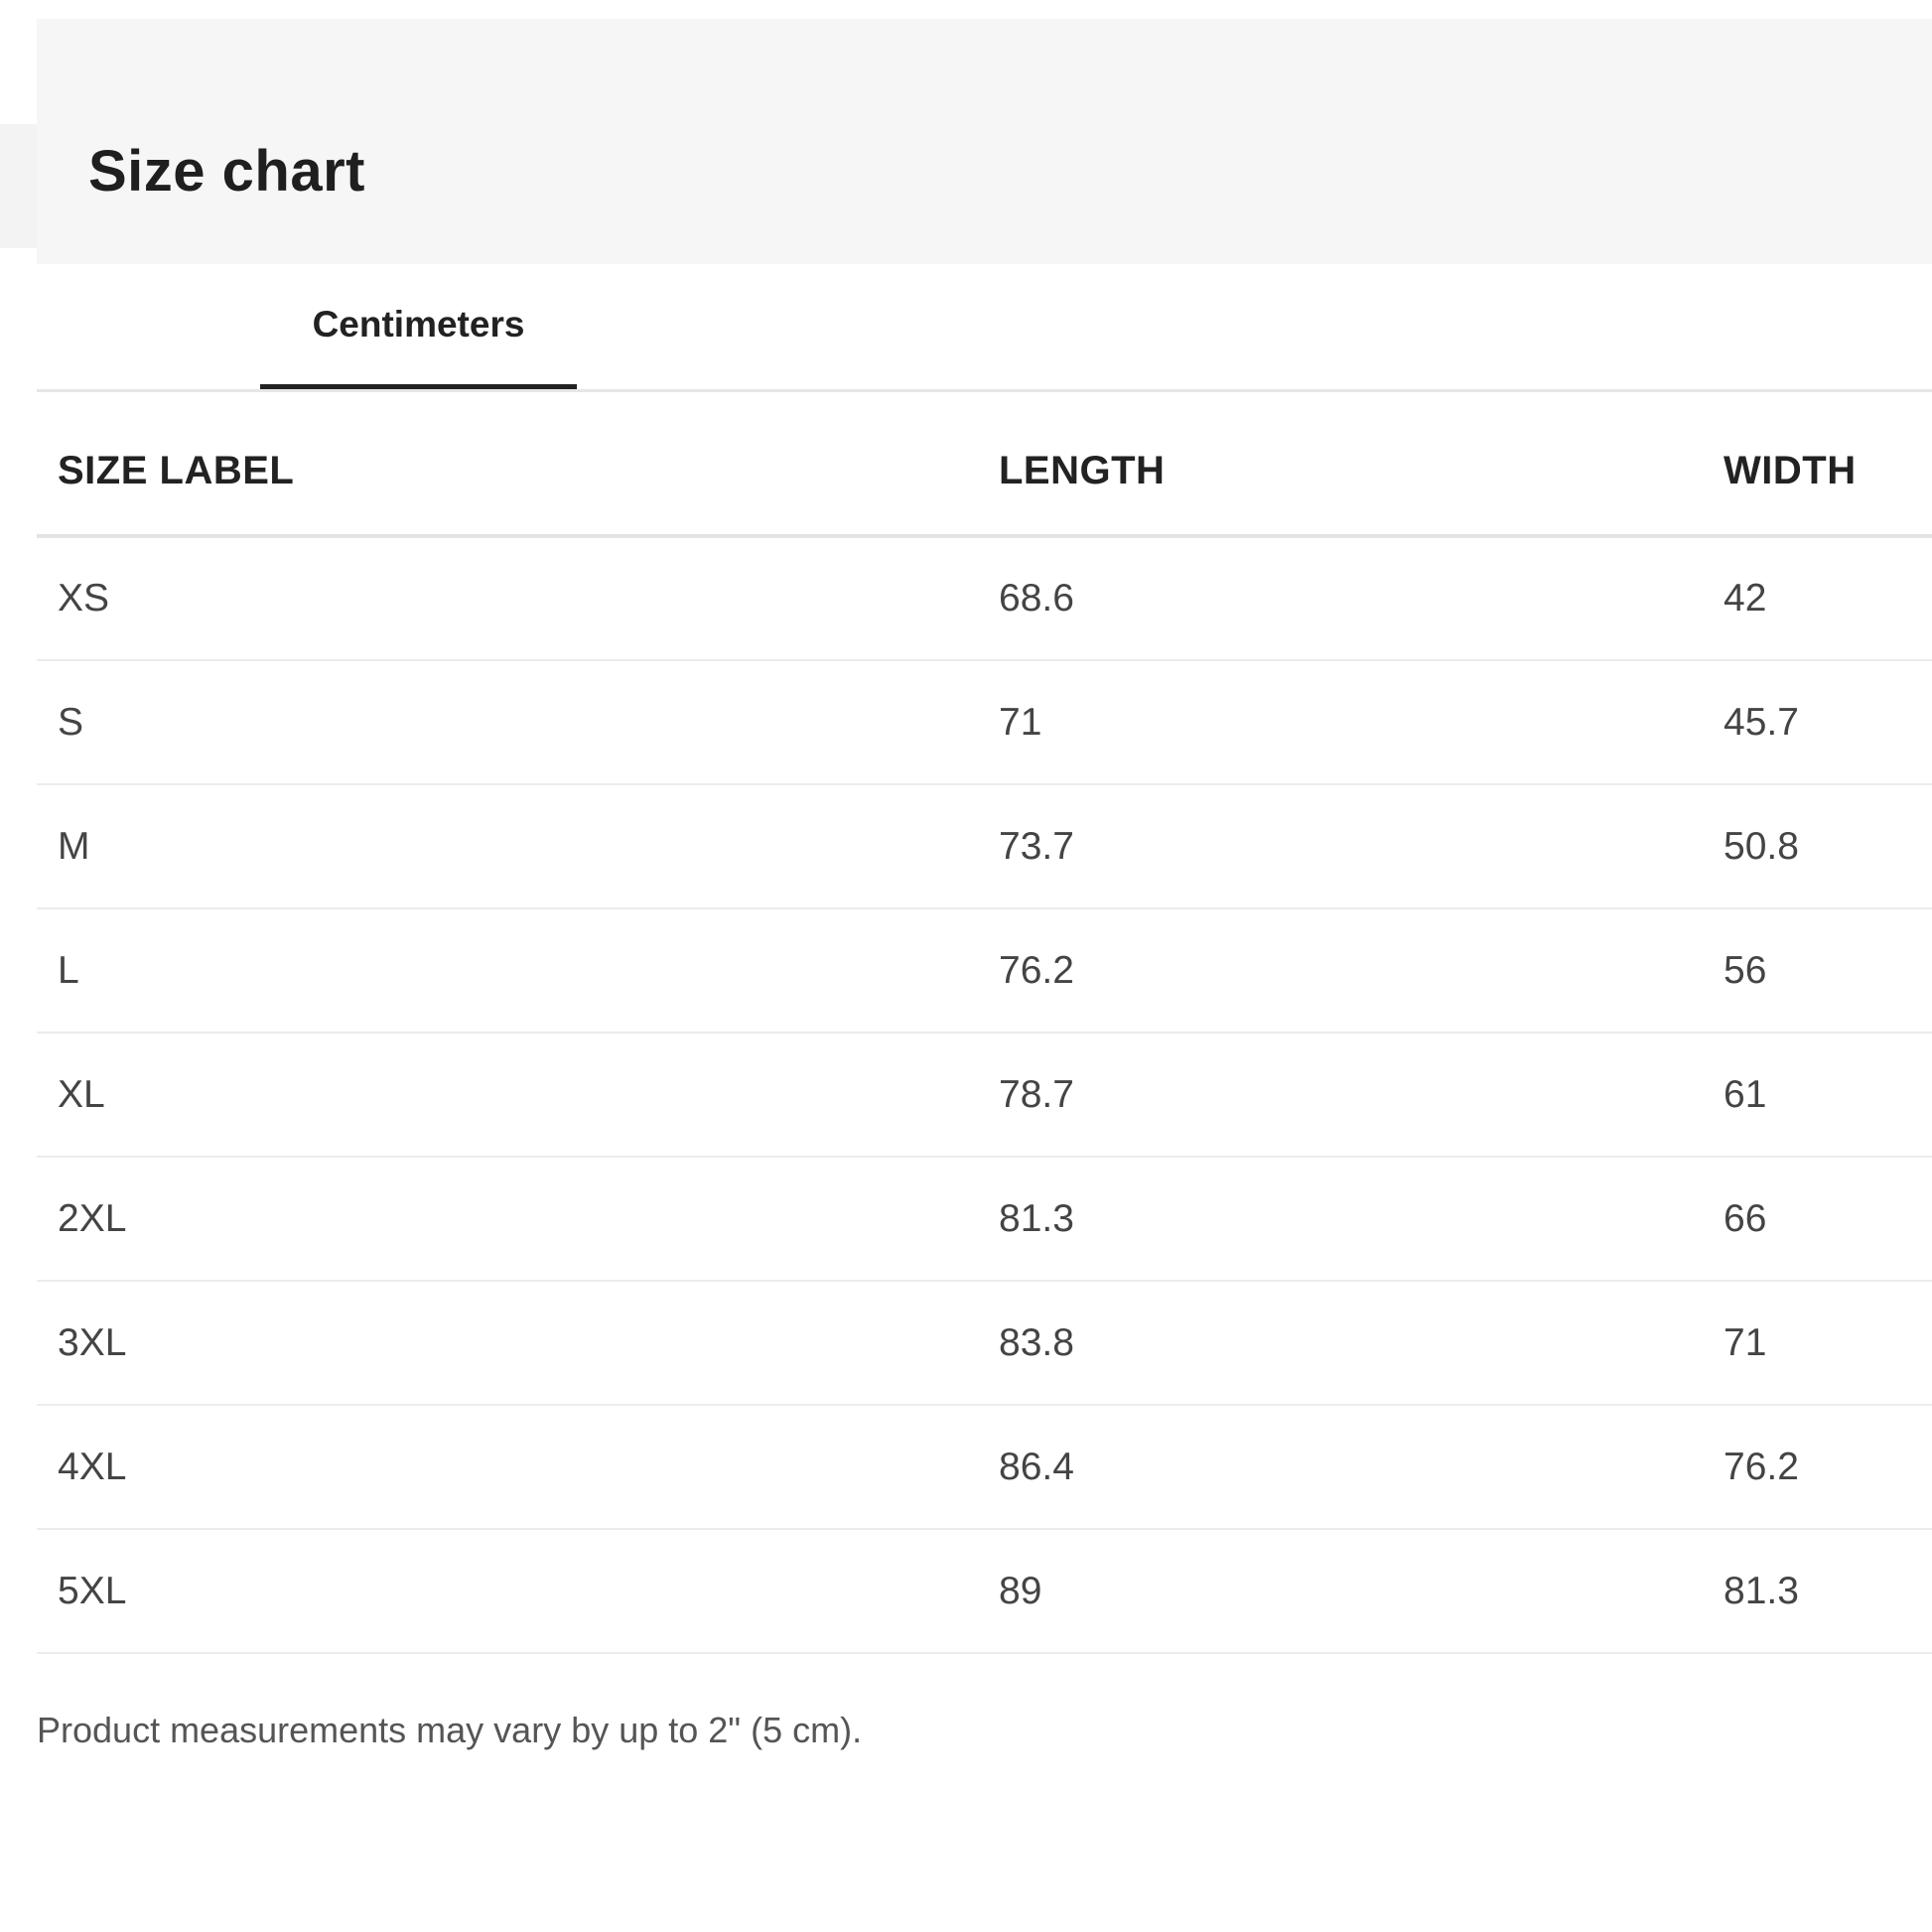 The height and width of the screenshot is (1932, 1932). Describe the element at coordinates (507, 1220) in the screenshot. I see `cell-size-label: 2XL` at that location.